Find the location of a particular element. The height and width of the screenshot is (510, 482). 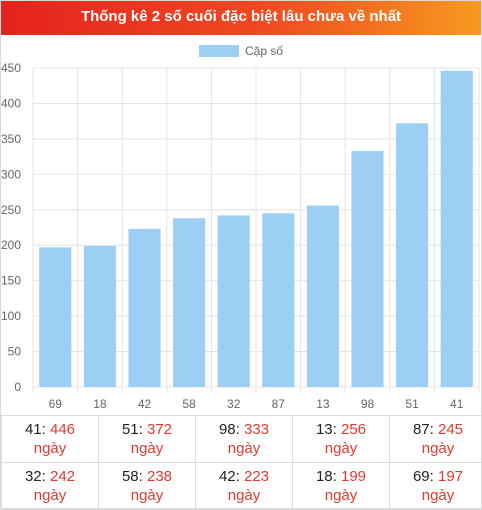

y-tick-label: 0 is located at coordinates (17, 387).